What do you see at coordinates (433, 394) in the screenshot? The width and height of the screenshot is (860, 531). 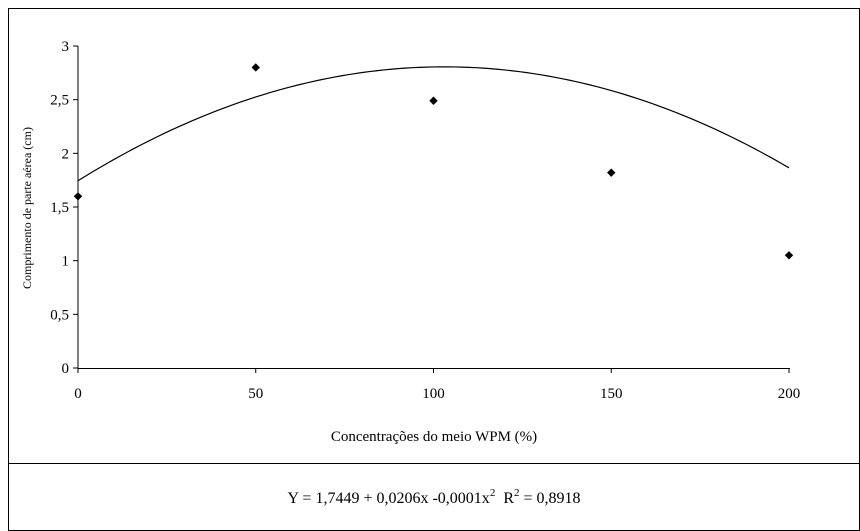 I see `x-tick-label: 100` at bounding box center [433, 394].